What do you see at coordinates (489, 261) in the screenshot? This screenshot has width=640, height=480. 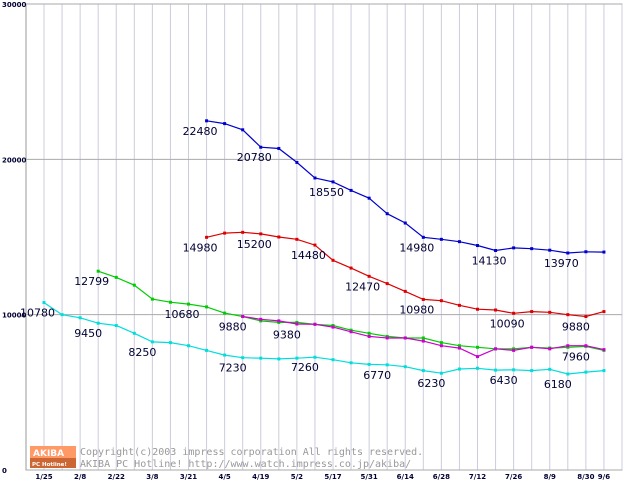 I see `data-label: 14130` at bounding box center [489, 261].